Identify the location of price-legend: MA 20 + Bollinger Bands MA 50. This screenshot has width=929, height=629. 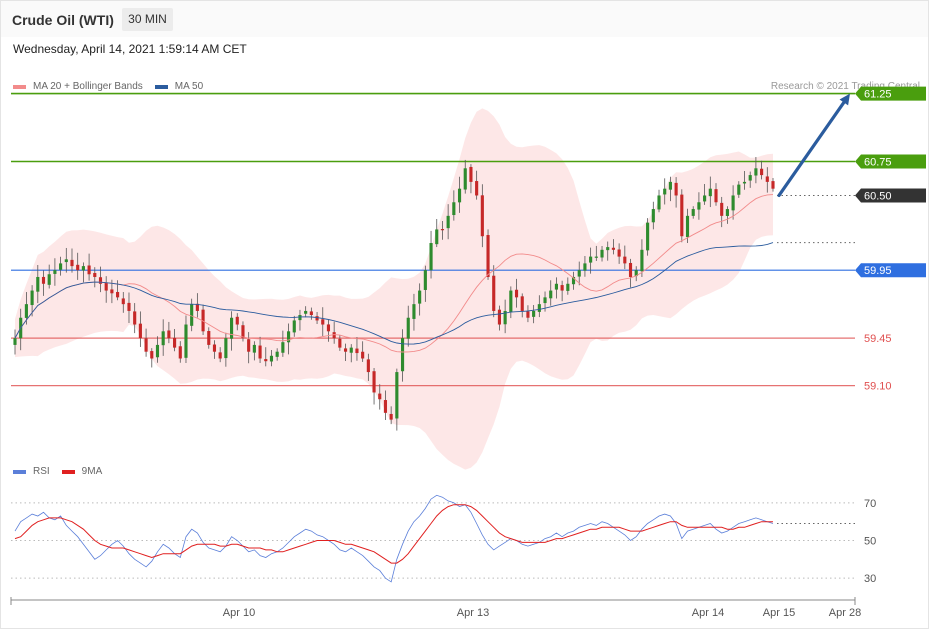
(114, 86).